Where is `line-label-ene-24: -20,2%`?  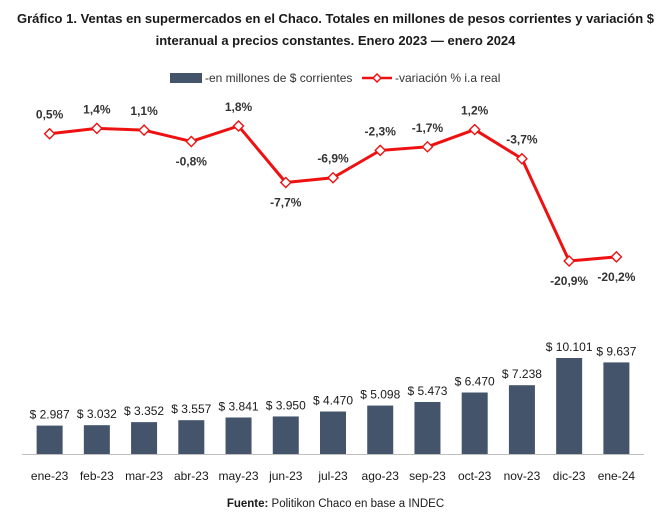
line-label-ene-24: -20,2% is located at coordinates (616, 277).